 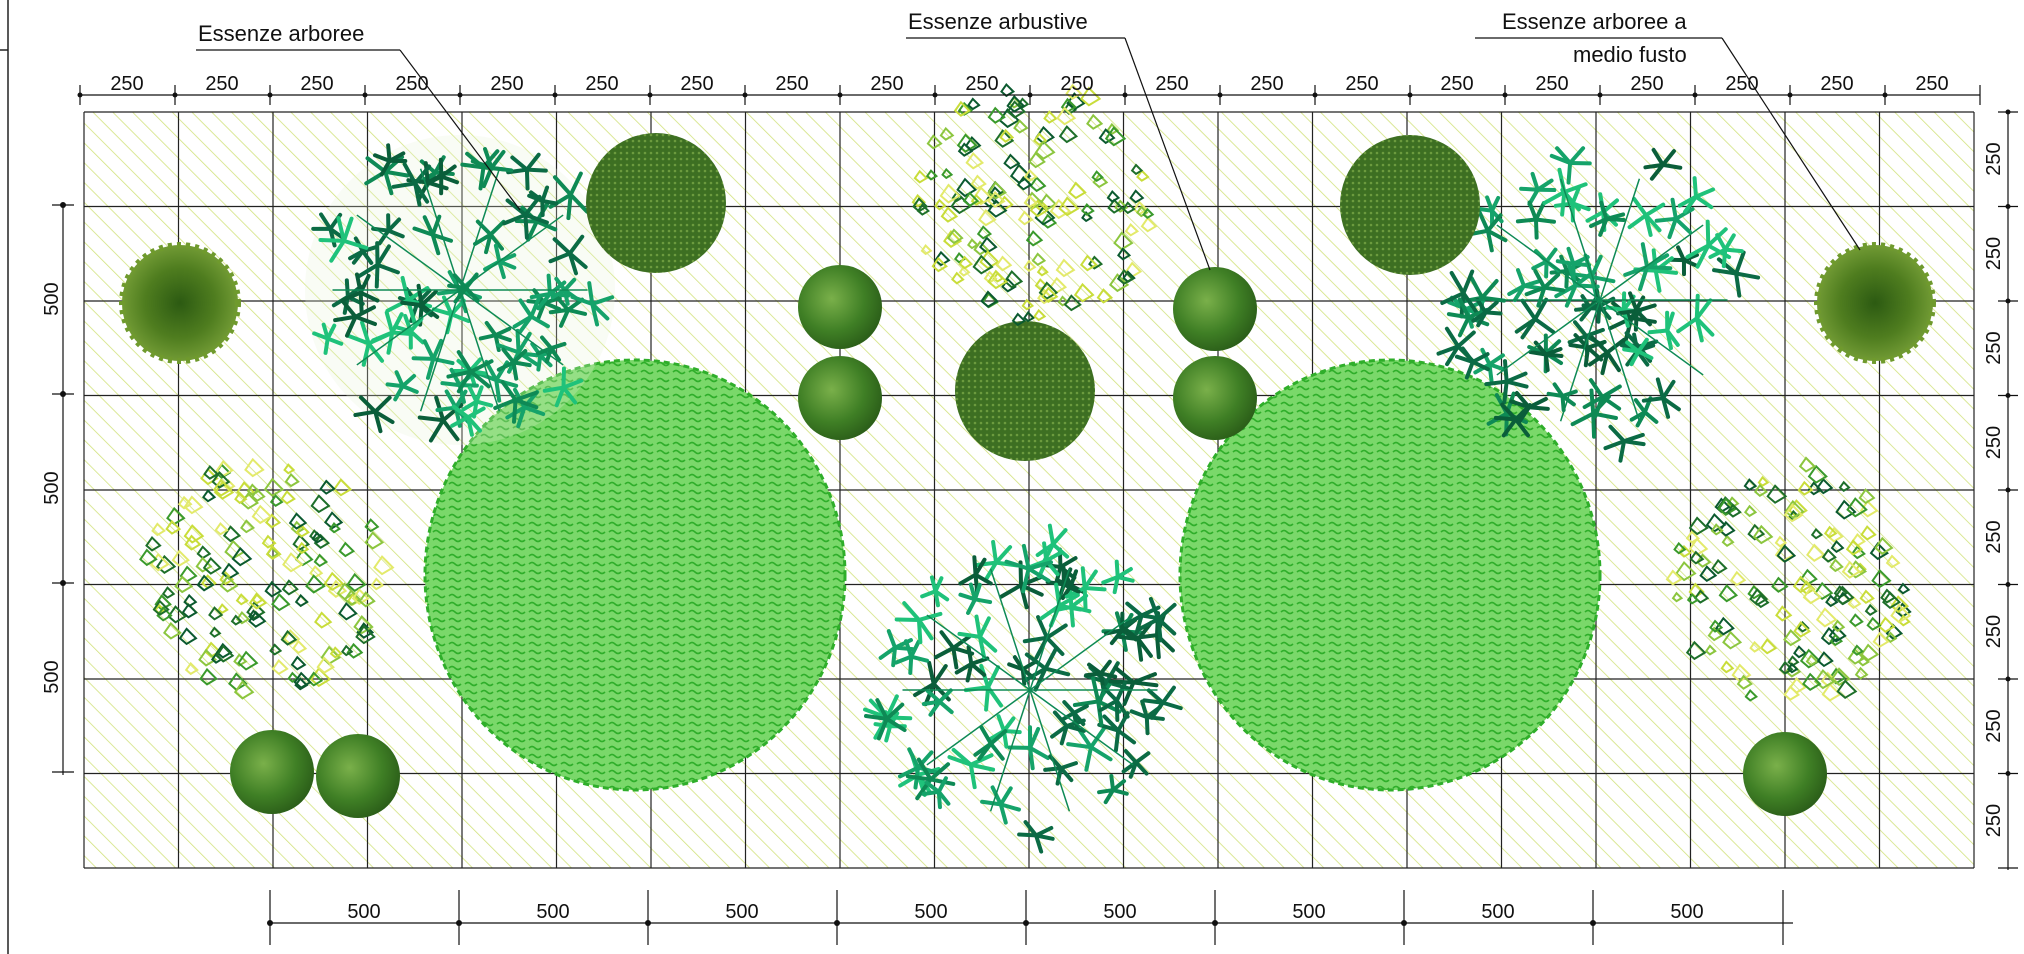 What do you see at coordinates (1620, 360) in the screenshot?
I see `branch` at bounding box center [1620, 360].